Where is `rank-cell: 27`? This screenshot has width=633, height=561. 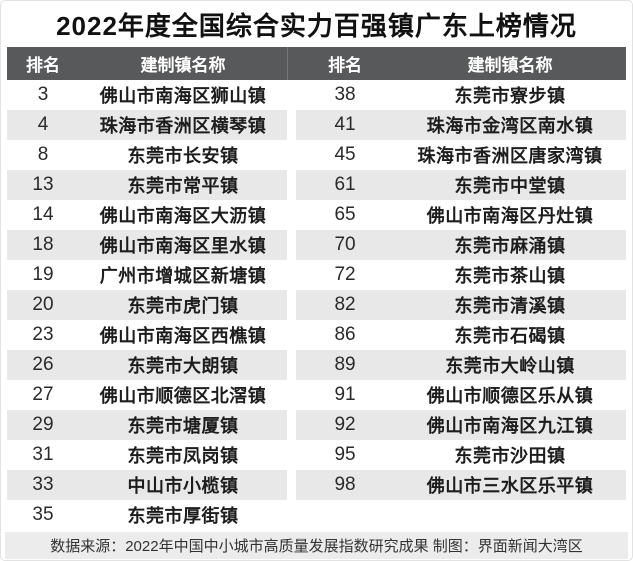 rank-cell: 27 is located at coordinates (43, 394).